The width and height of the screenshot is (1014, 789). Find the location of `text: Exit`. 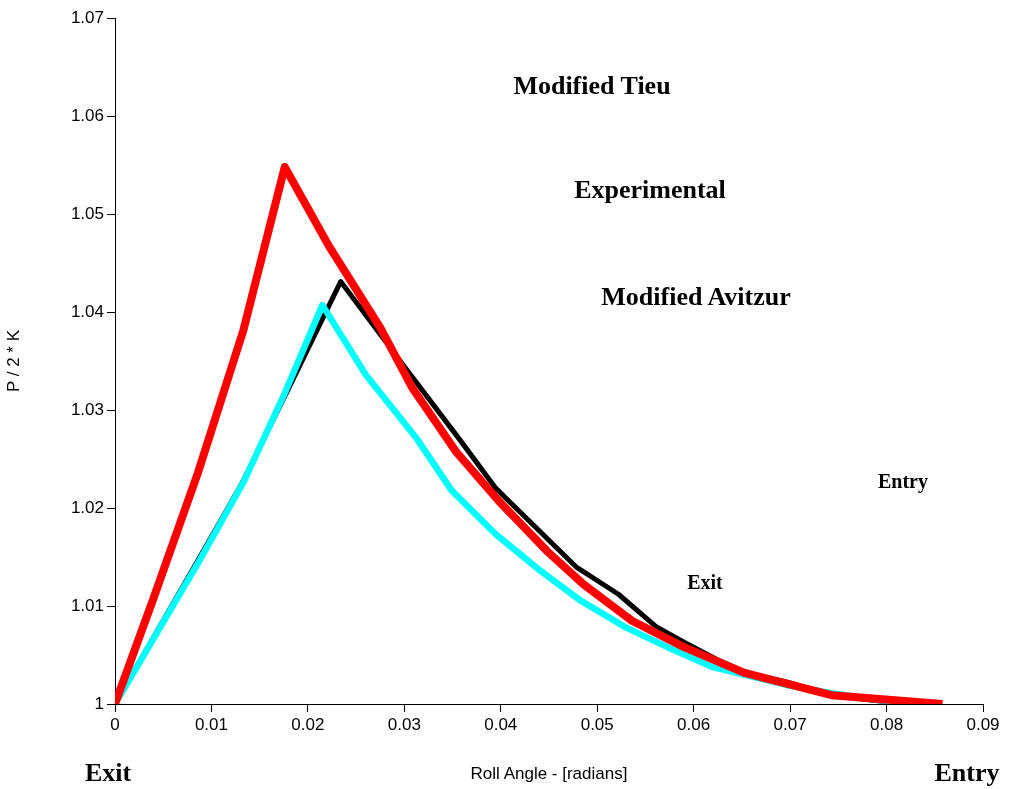

text: Exit is located at coordinates (108, 773).